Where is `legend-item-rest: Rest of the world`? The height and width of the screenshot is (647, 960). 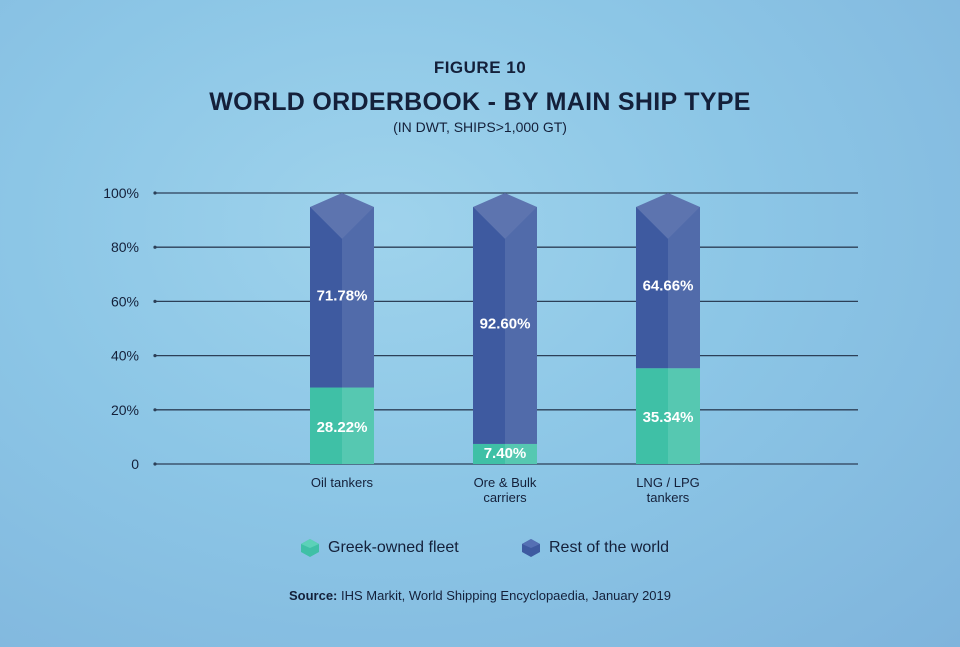
legend-item-rest: Rest of the world is located at coordinates (595, 548).